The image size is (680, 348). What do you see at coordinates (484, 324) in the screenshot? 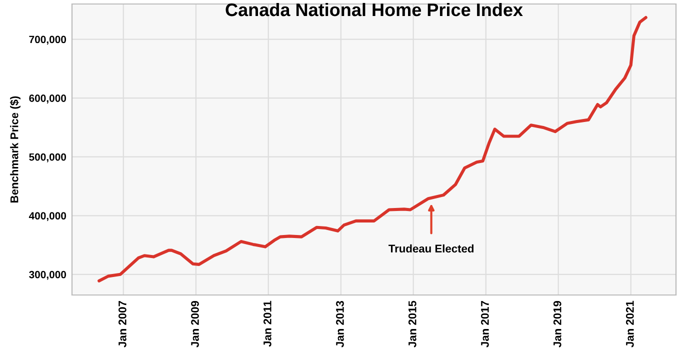
I see `x-tick-label: Jan 2017` at bounding box center [484, 324].